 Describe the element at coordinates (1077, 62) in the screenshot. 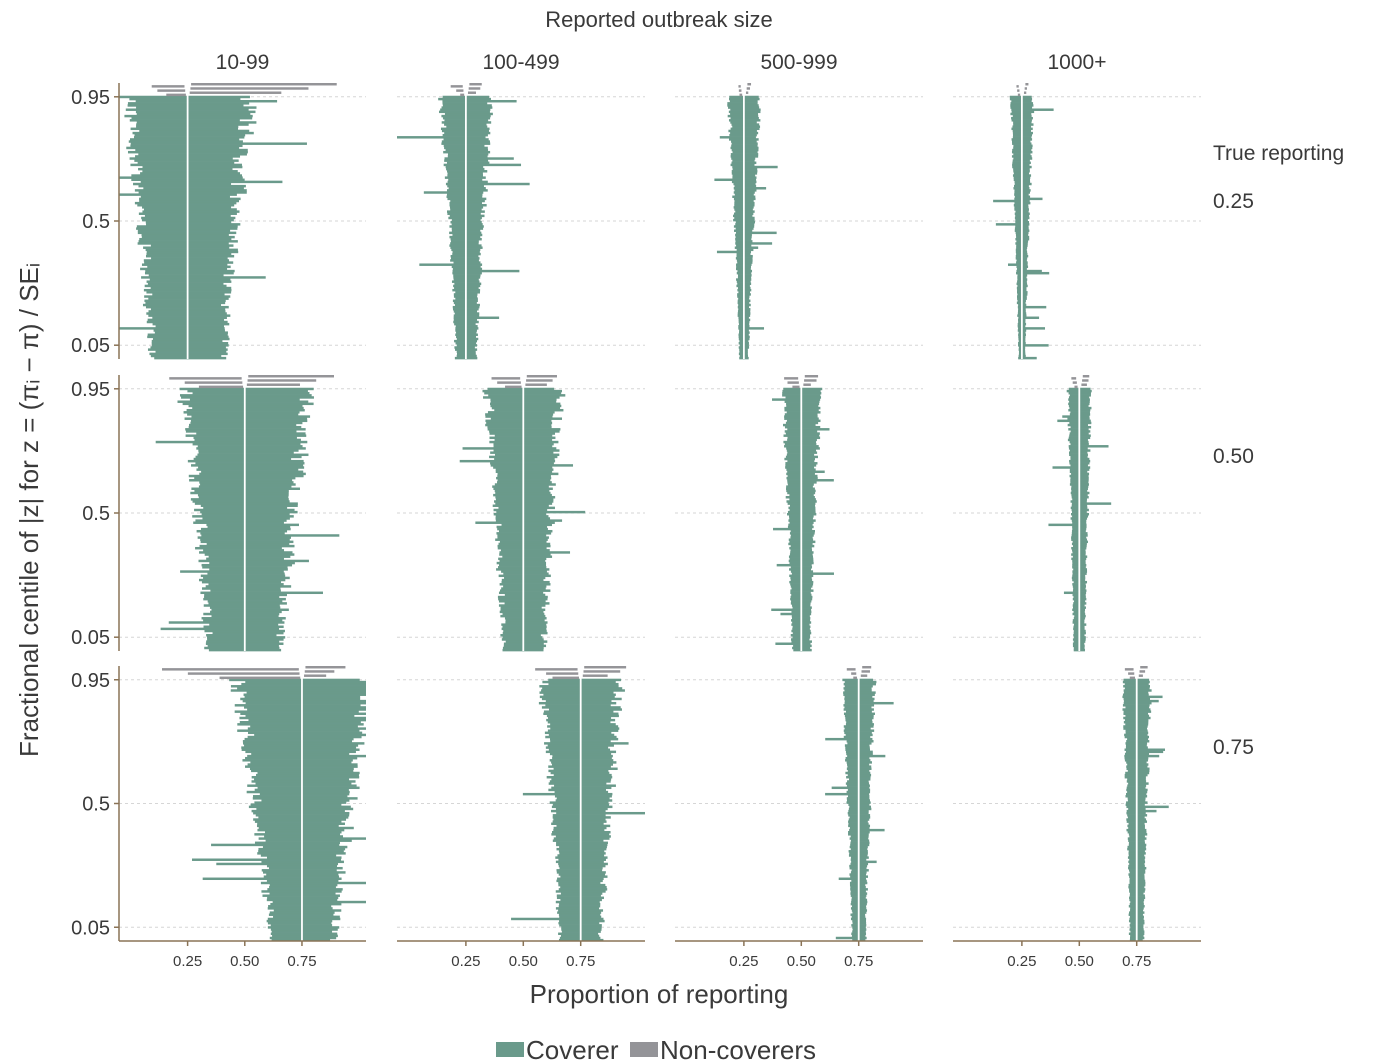

I see `strip-label-col-3: 1000+` at that location.